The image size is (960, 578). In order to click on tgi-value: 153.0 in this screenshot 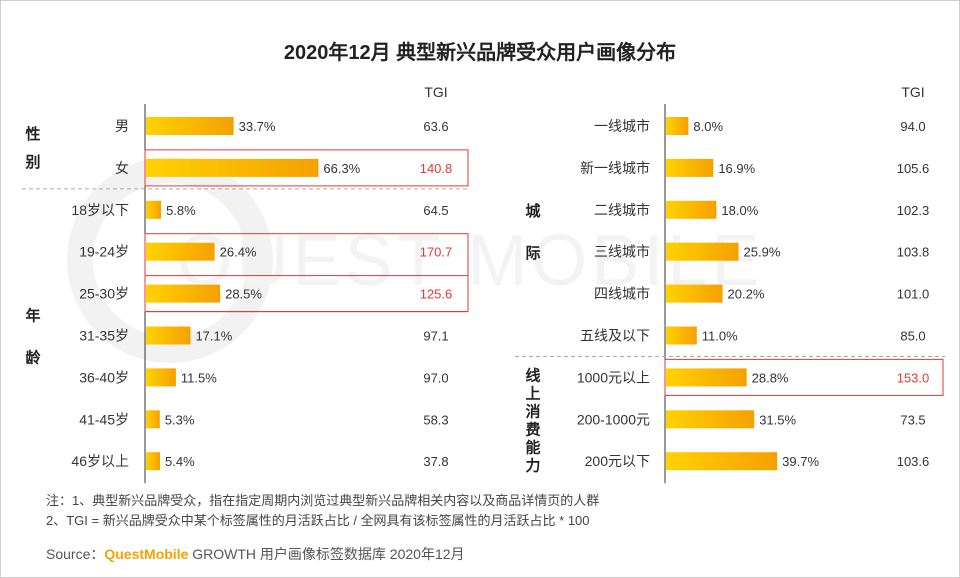, I will do `click(913, 377)`.